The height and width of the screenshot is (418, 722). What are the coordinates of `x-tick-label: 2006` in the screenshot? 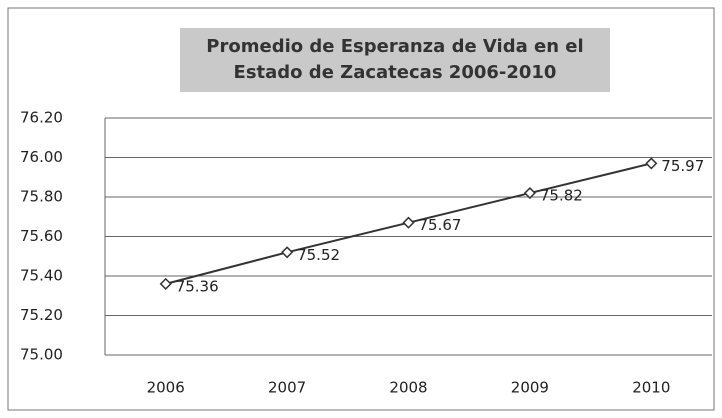 It's located at (166, 388).